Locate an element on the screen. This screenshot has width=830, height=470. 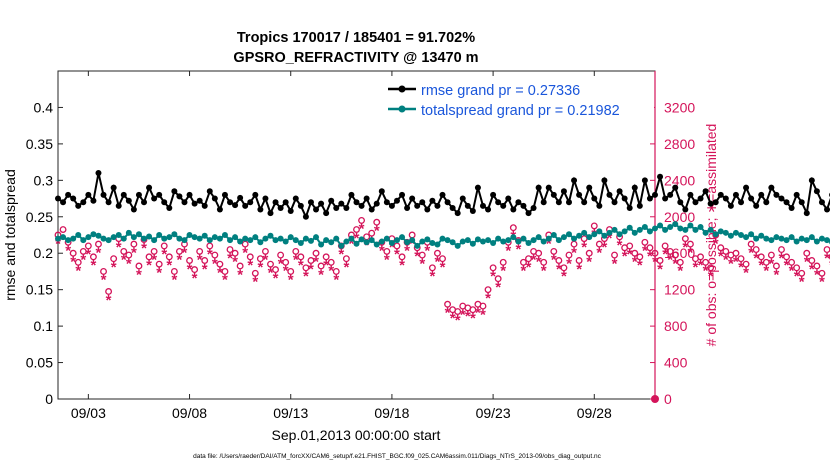
left-tick-label: 0.05 is located at coordinates (39, 363).